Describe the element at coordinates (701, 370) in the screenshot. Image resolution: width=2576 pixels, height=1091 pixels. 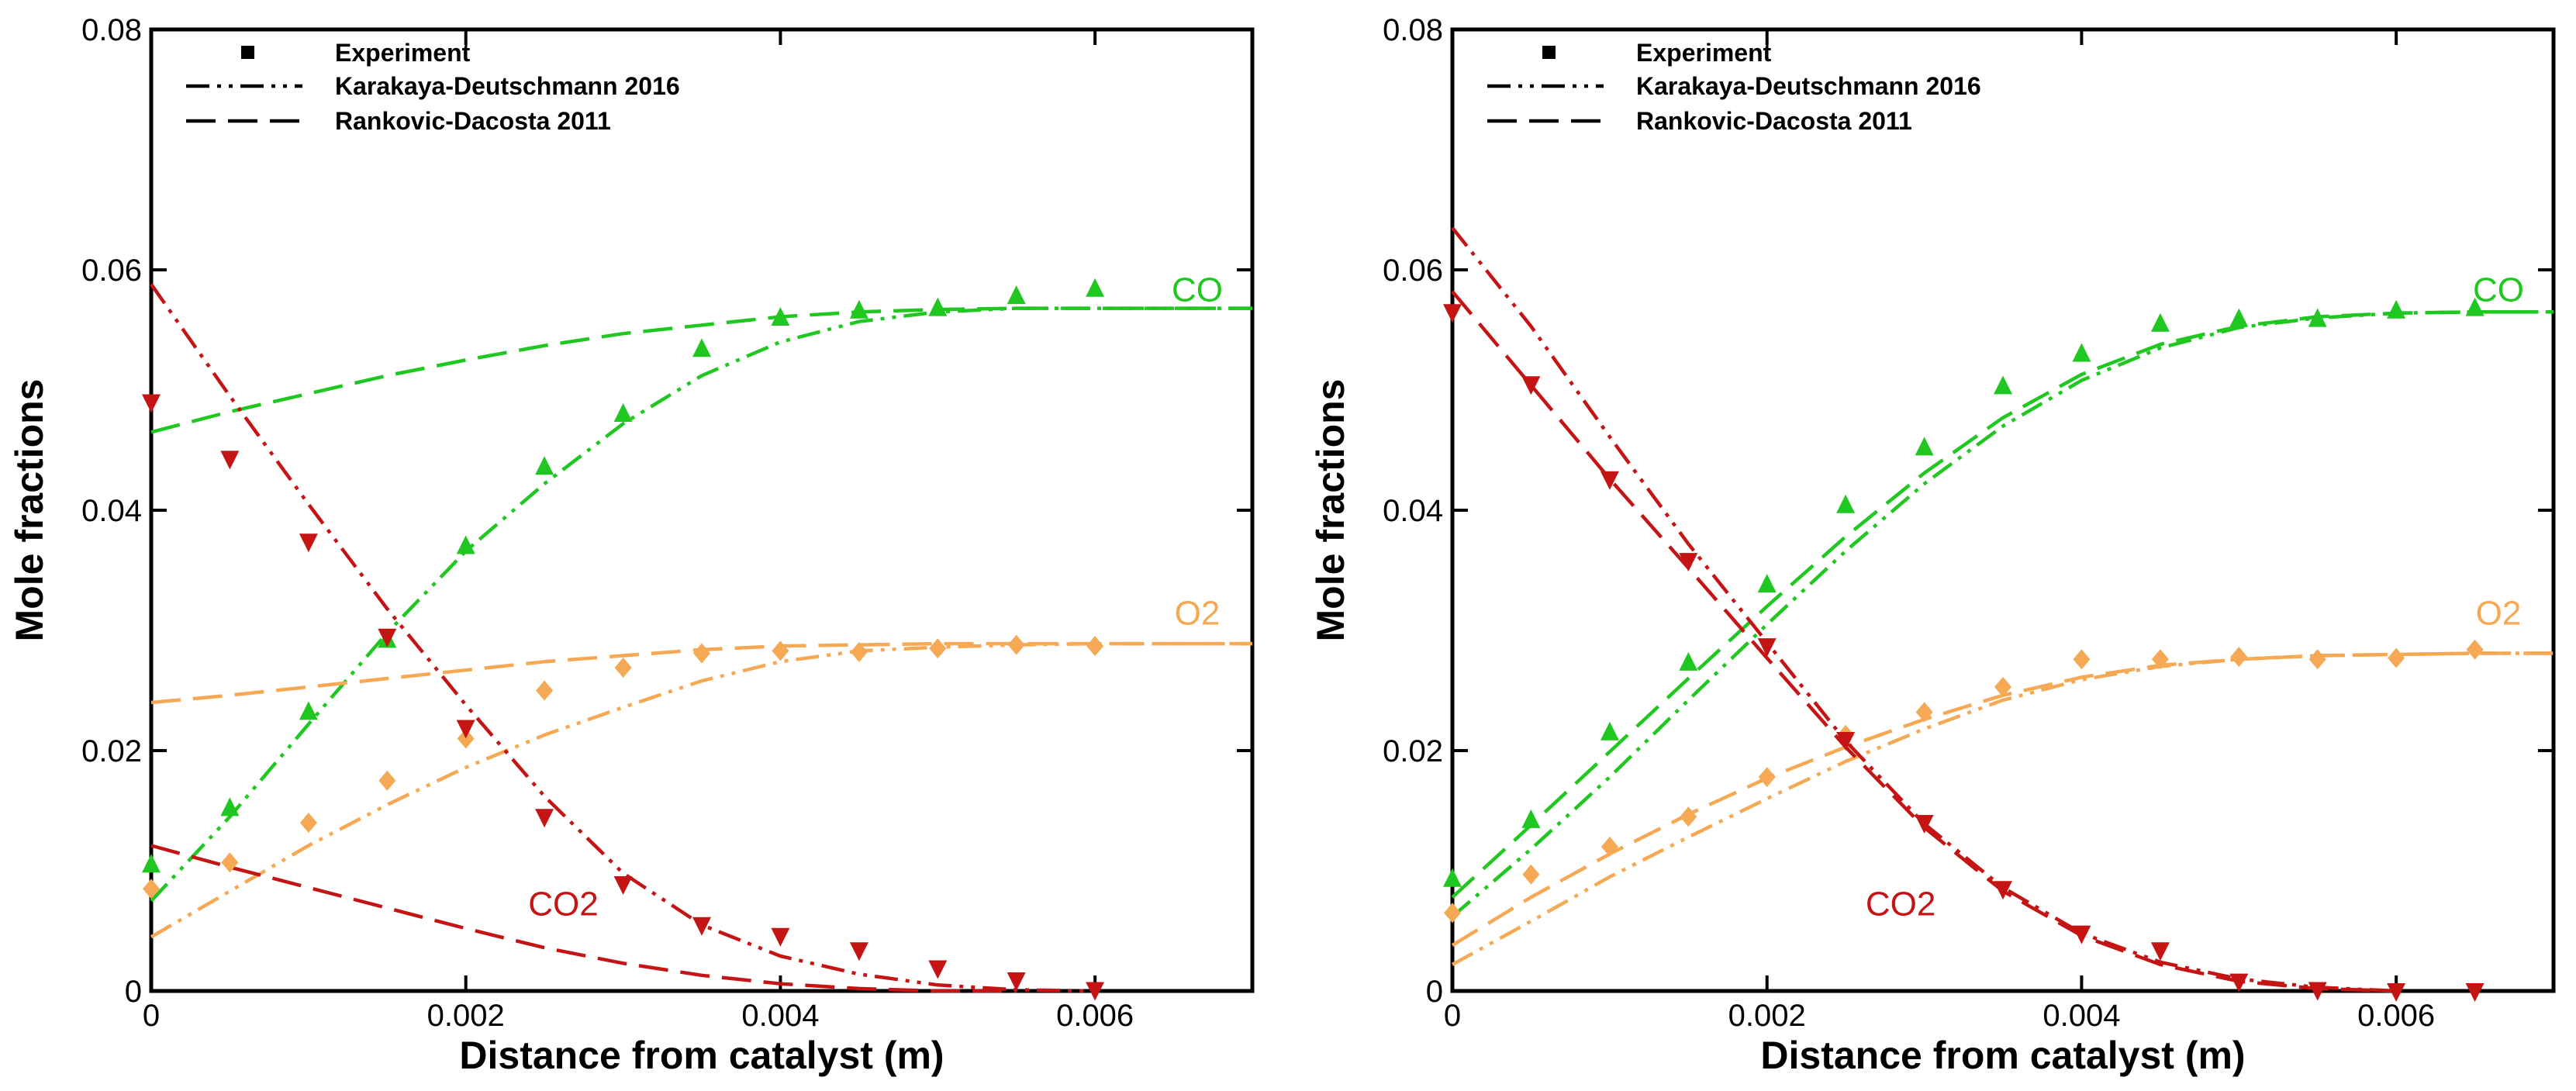
I see `series-line-co-rankovic` at that location.